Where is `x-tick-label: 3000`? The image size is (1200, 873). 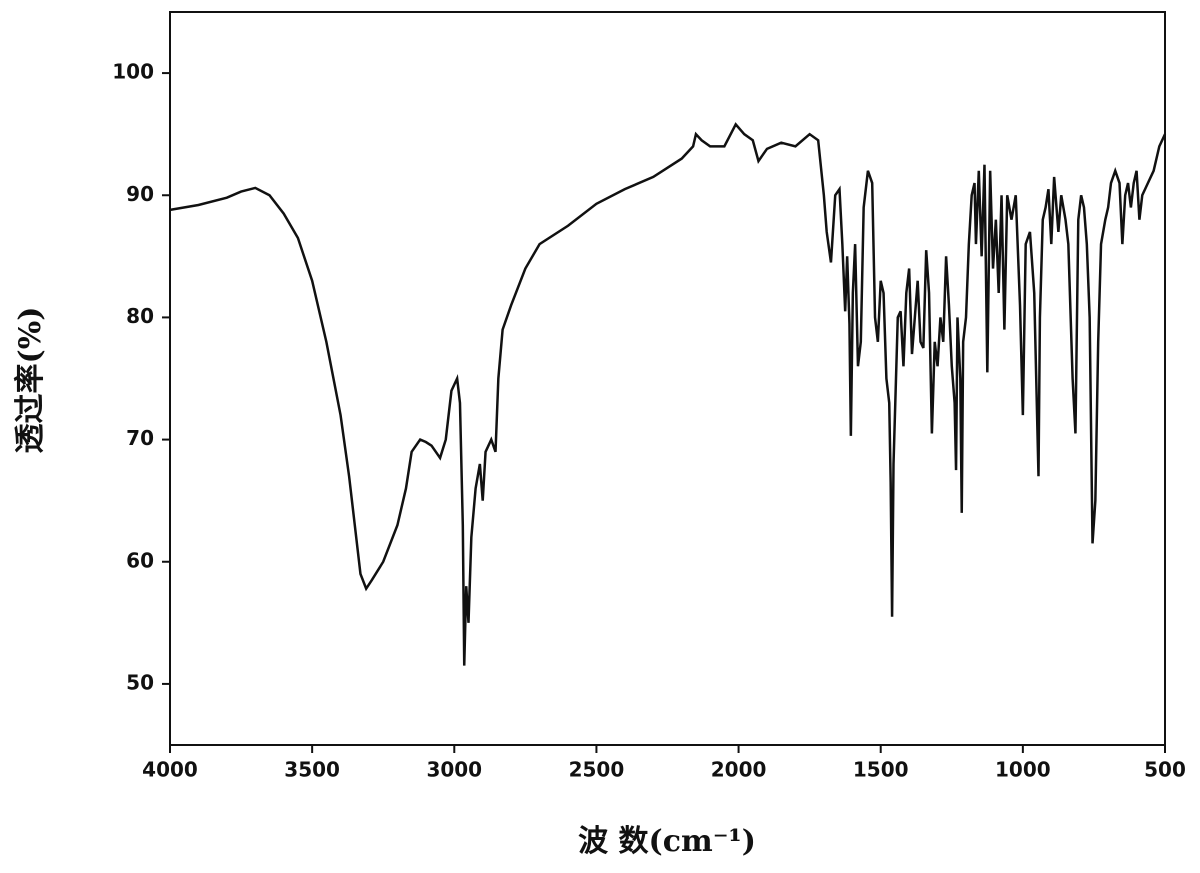 x-tick-label: 3000 is located at coordinates (454, 770).